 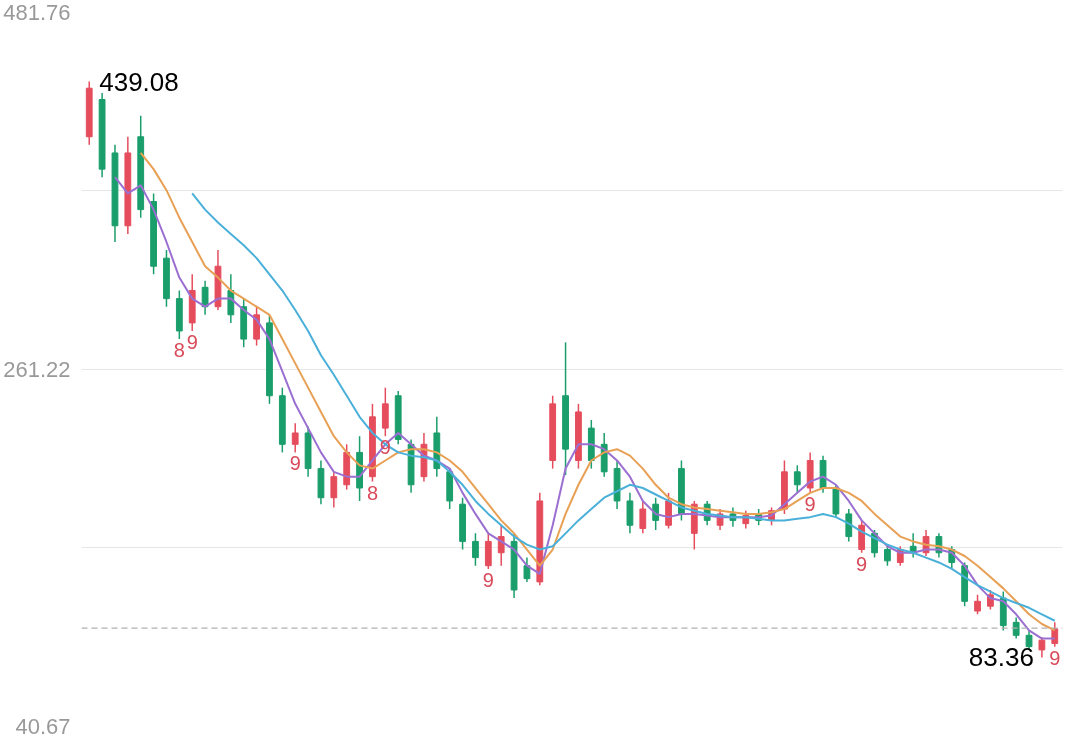 I want to click on text: 439.08, so click(x=139, y=81).